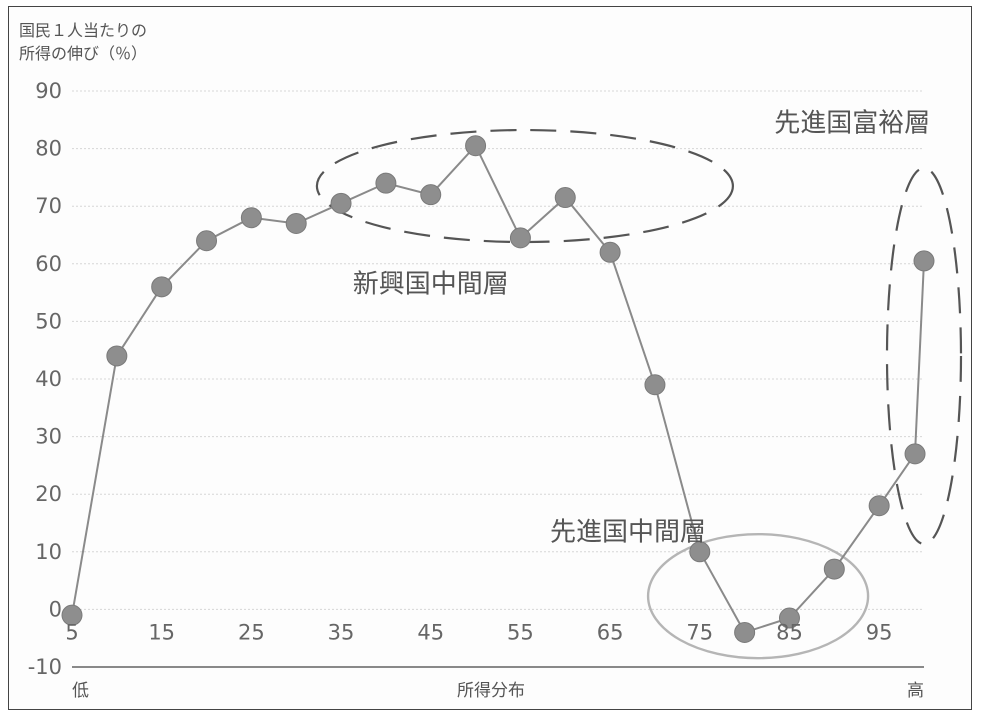  What do you see at coordinates (45, 667) in the screenshot?
I see `y-tick-label--10: -10` at bounding box center [45, 667].